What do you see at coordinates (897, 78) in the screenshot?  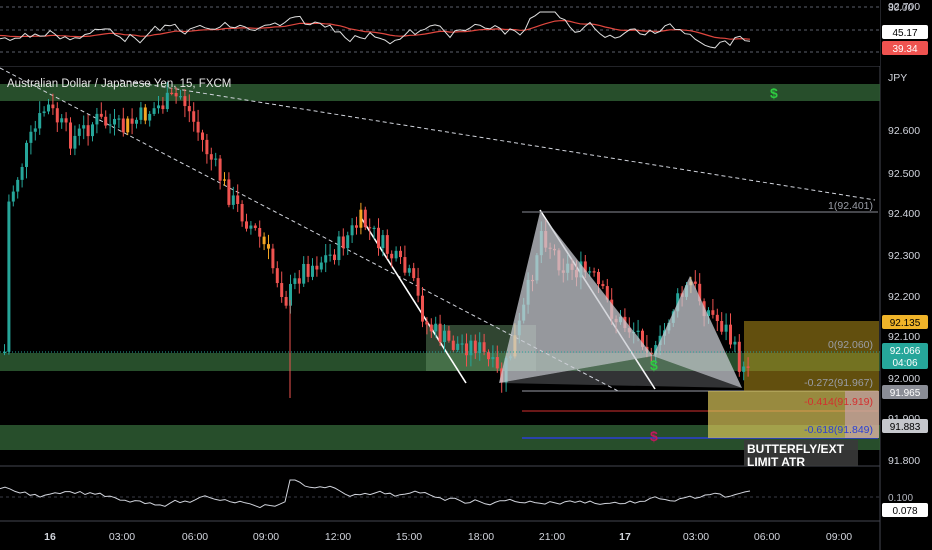 I see `currency-label: JPY` at bounding box center [897, 78].